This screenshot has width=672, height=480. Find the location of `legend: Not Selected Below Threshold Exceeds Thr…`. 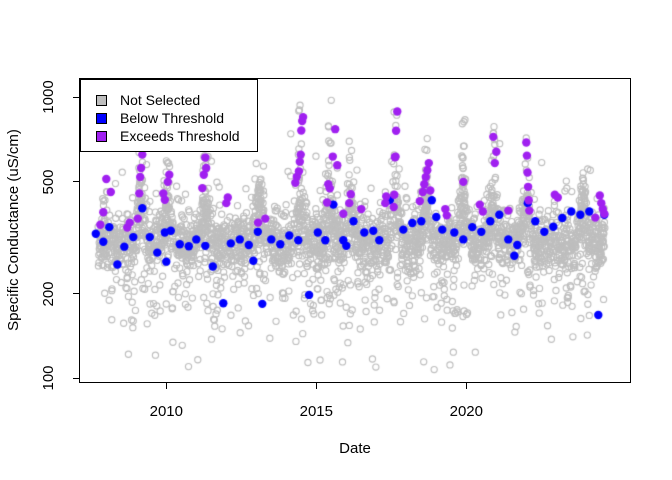

legend: Not Selected Below Threshold Exceeds Thr… is located at coordinates (169, 115).